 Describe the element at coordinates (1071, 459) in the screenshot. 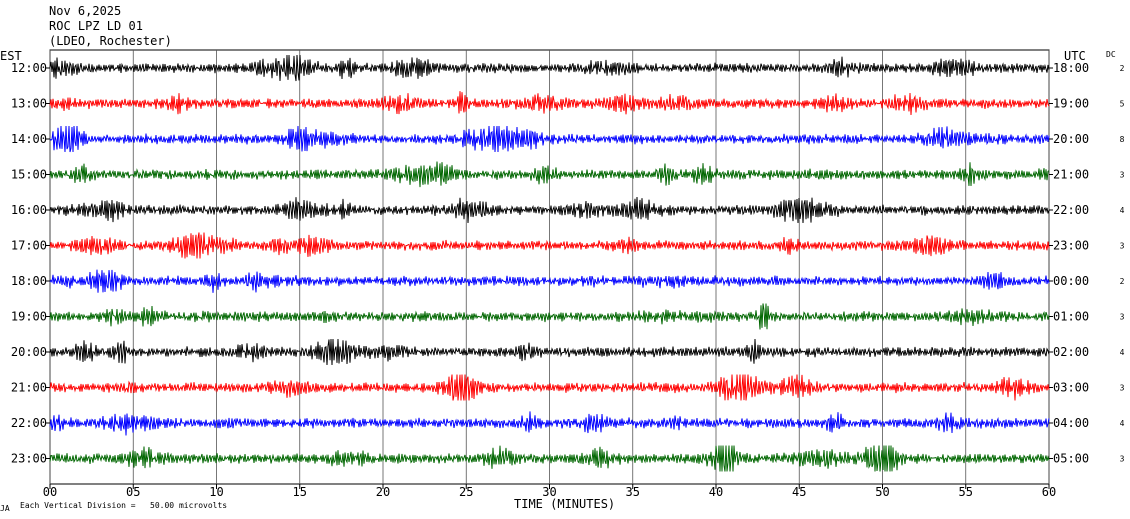

I see `utc-hour-label: 05:00` at that location.